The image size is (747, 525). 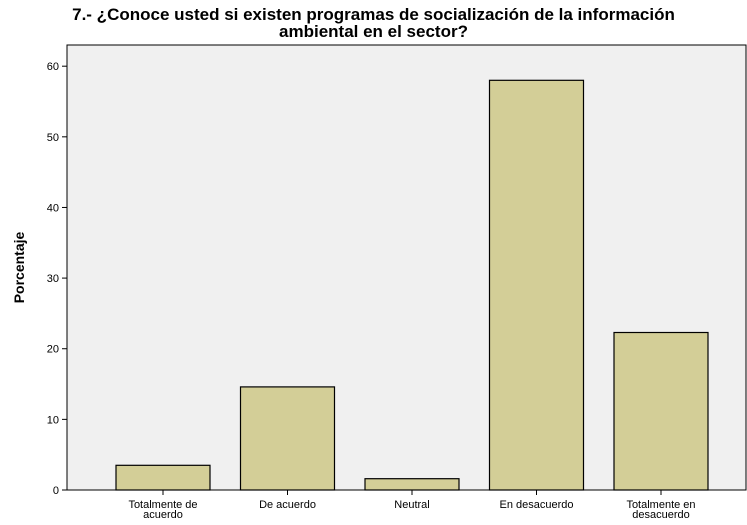 I want to click on y-tick-label-5: 50, so click(x=53, y=138).